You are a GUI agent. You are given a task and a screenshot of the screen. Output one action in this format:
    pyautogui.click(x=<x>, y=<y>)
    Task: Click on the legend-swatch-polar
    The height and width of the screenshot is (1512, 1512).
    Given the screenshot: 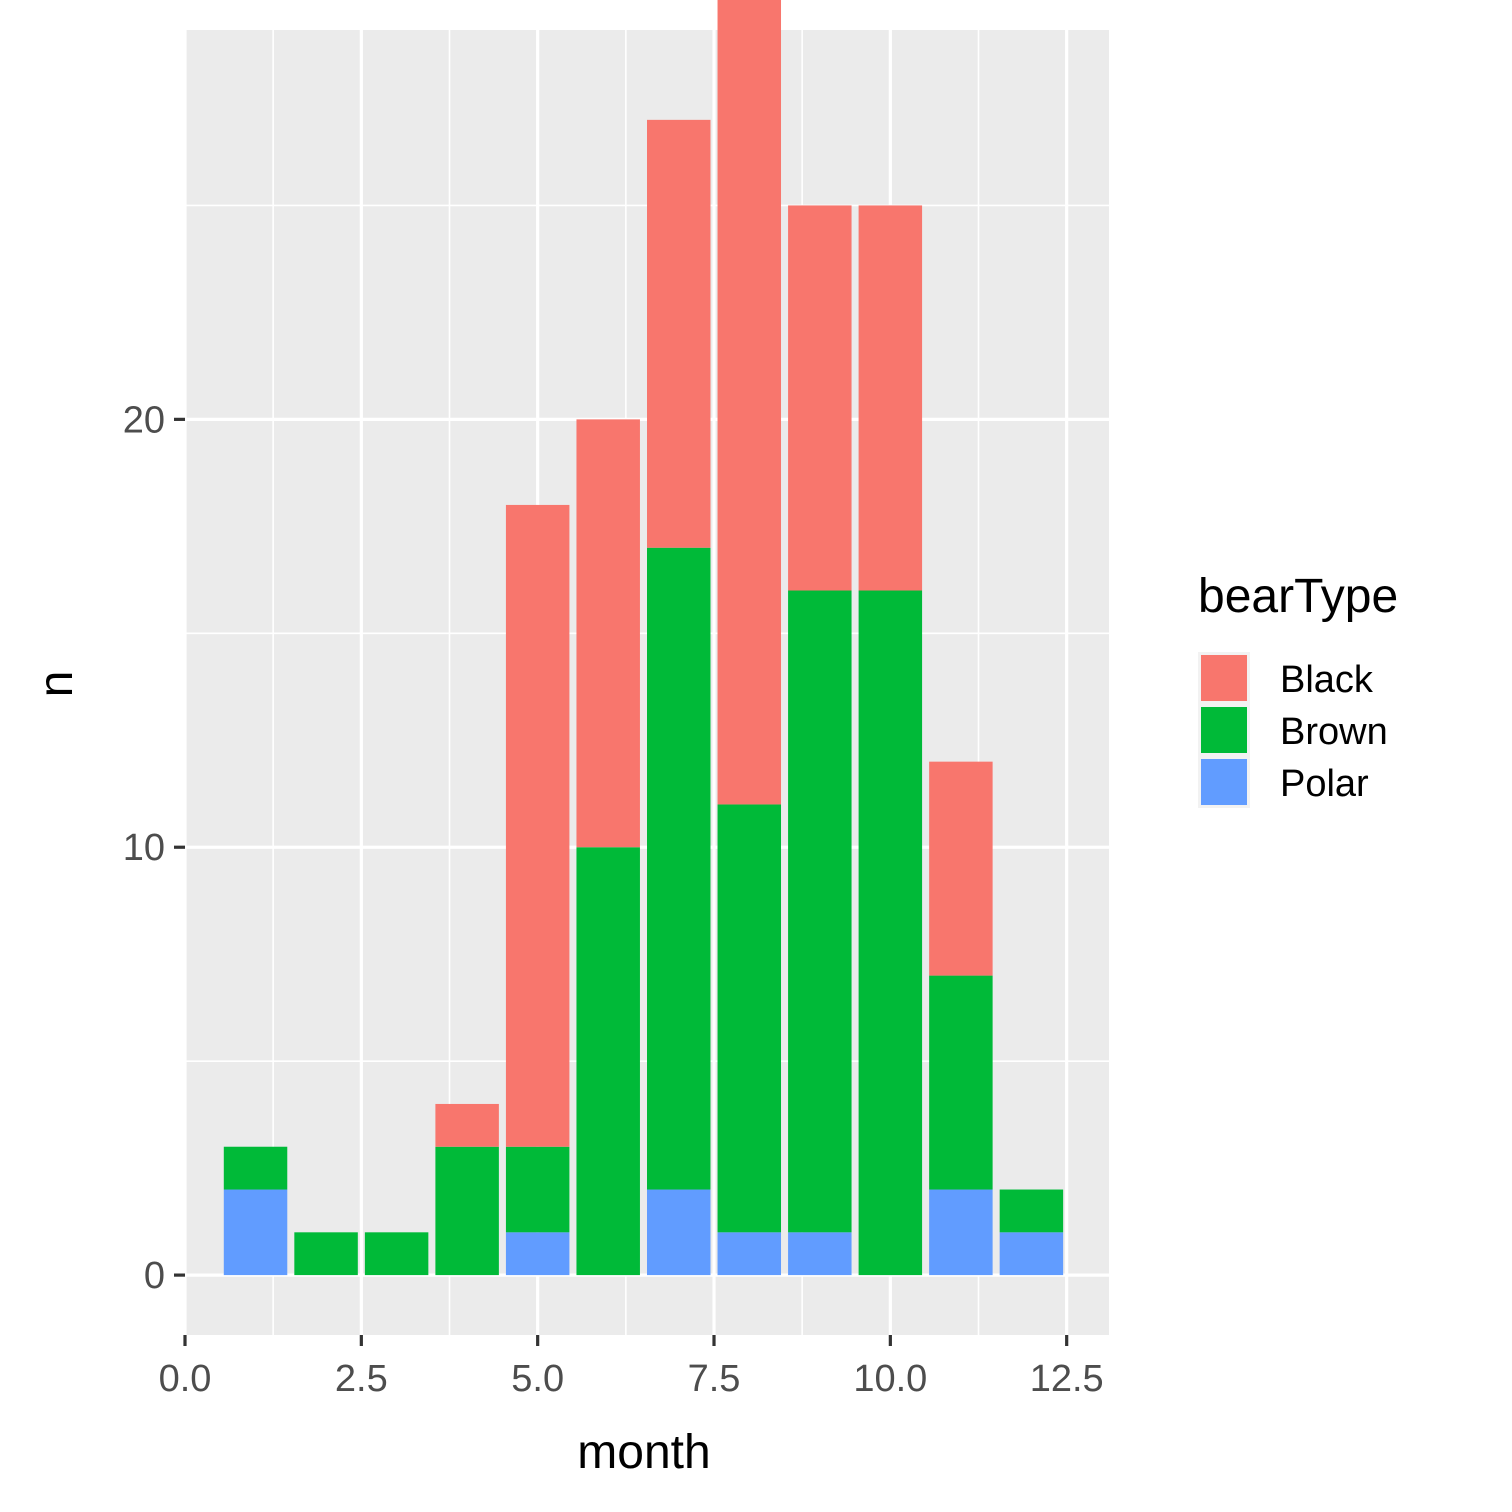 What is the action you would take?
    pyautogui.click(x=1224, y=782)
    